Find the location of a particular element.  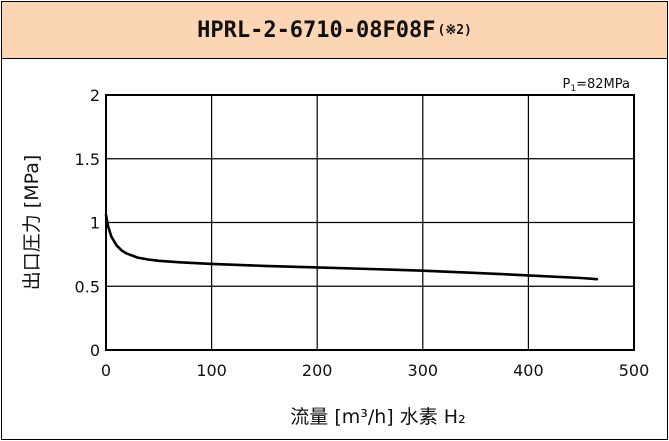

y-tick-label: 0 is located at coordinates (95, 350).